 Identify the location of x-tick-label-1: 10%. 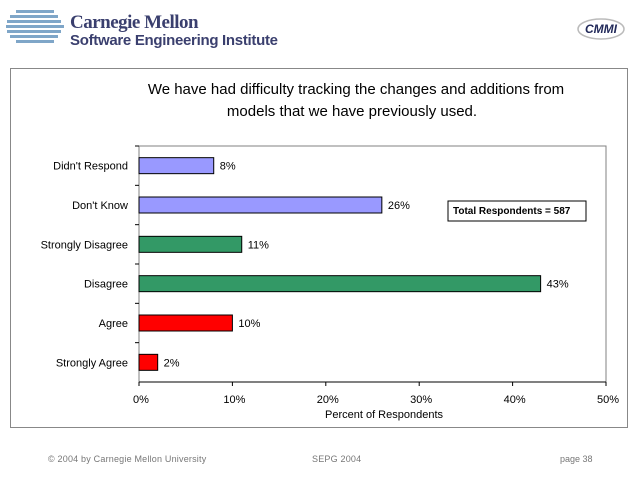
(234, 400).